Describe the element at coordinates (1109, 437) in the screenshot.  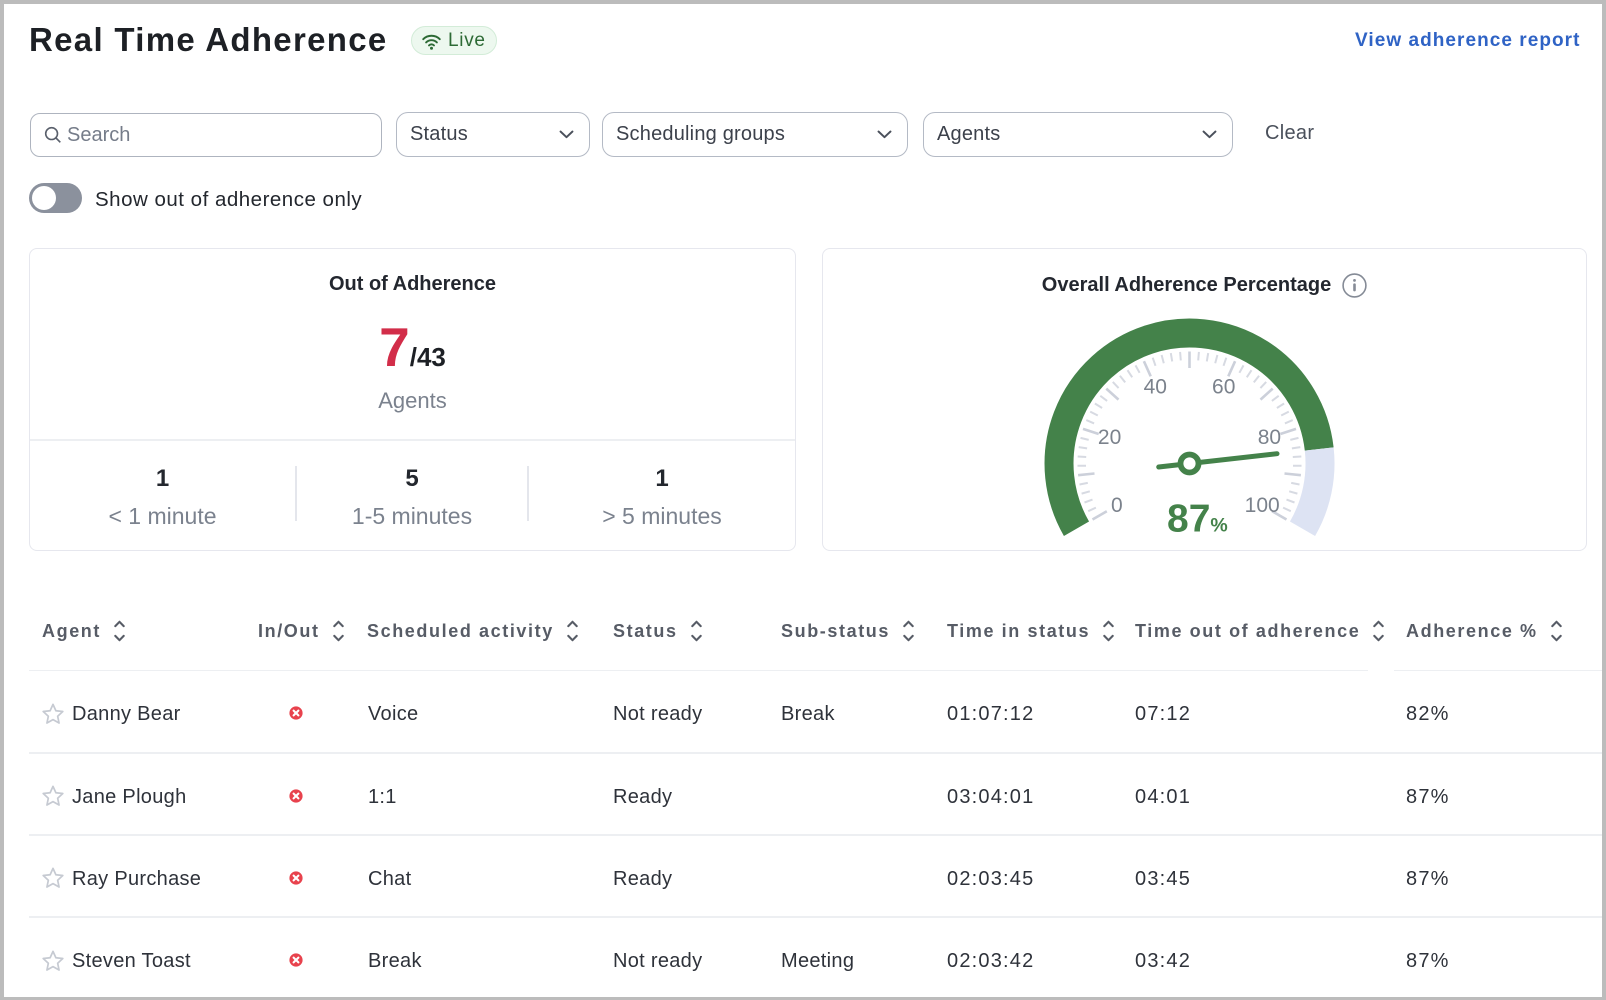
I see `svg-text: 20` at that location.